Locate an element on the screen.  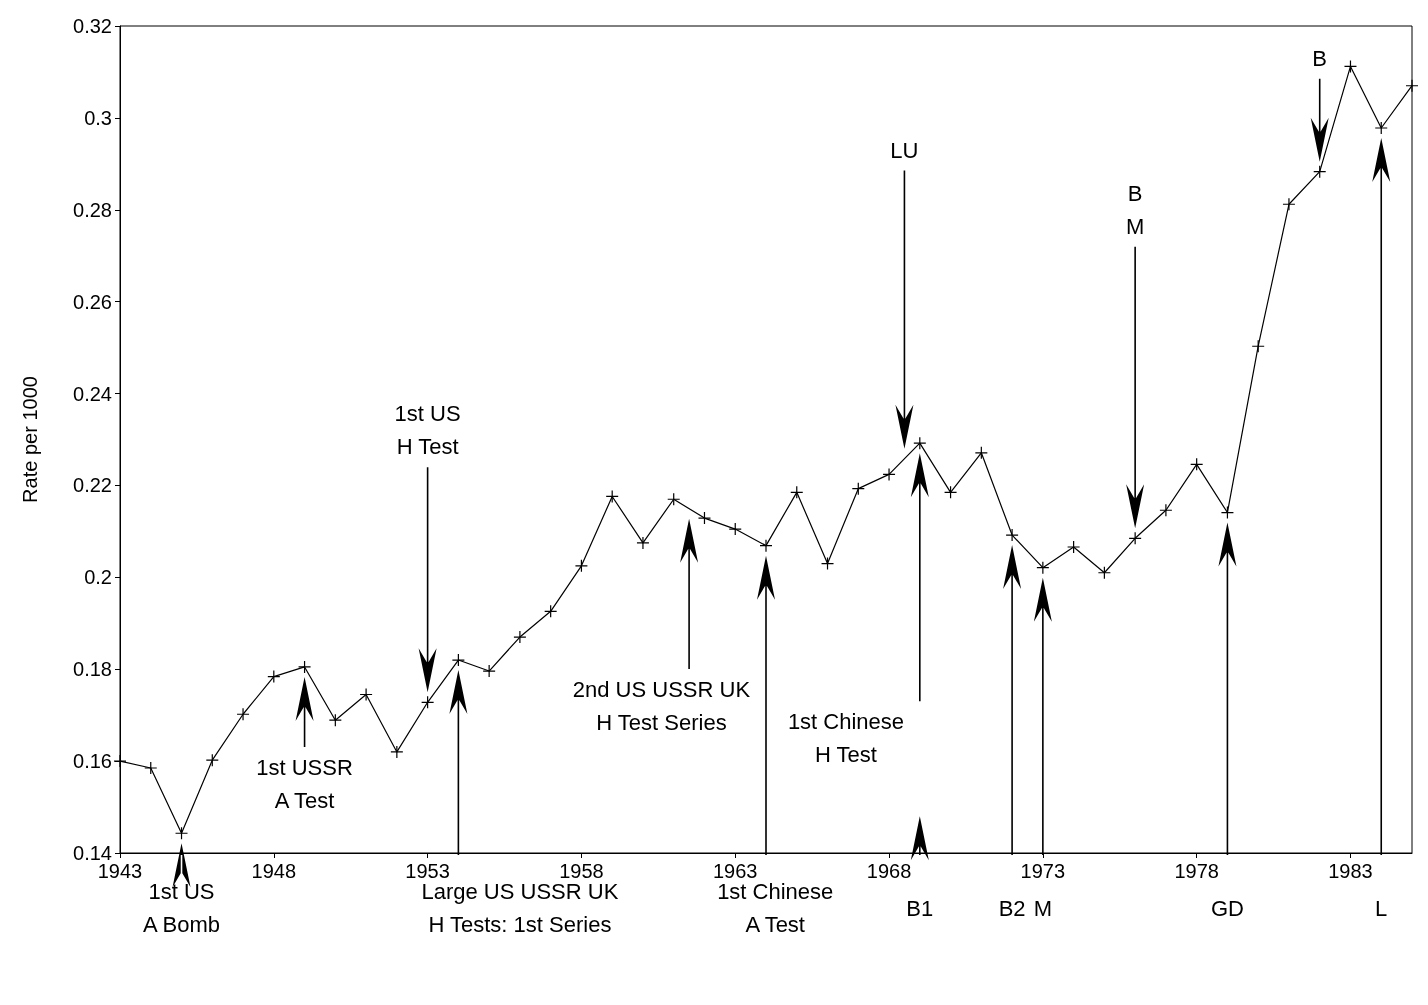
text: M is located at coordinates (1043, 908).